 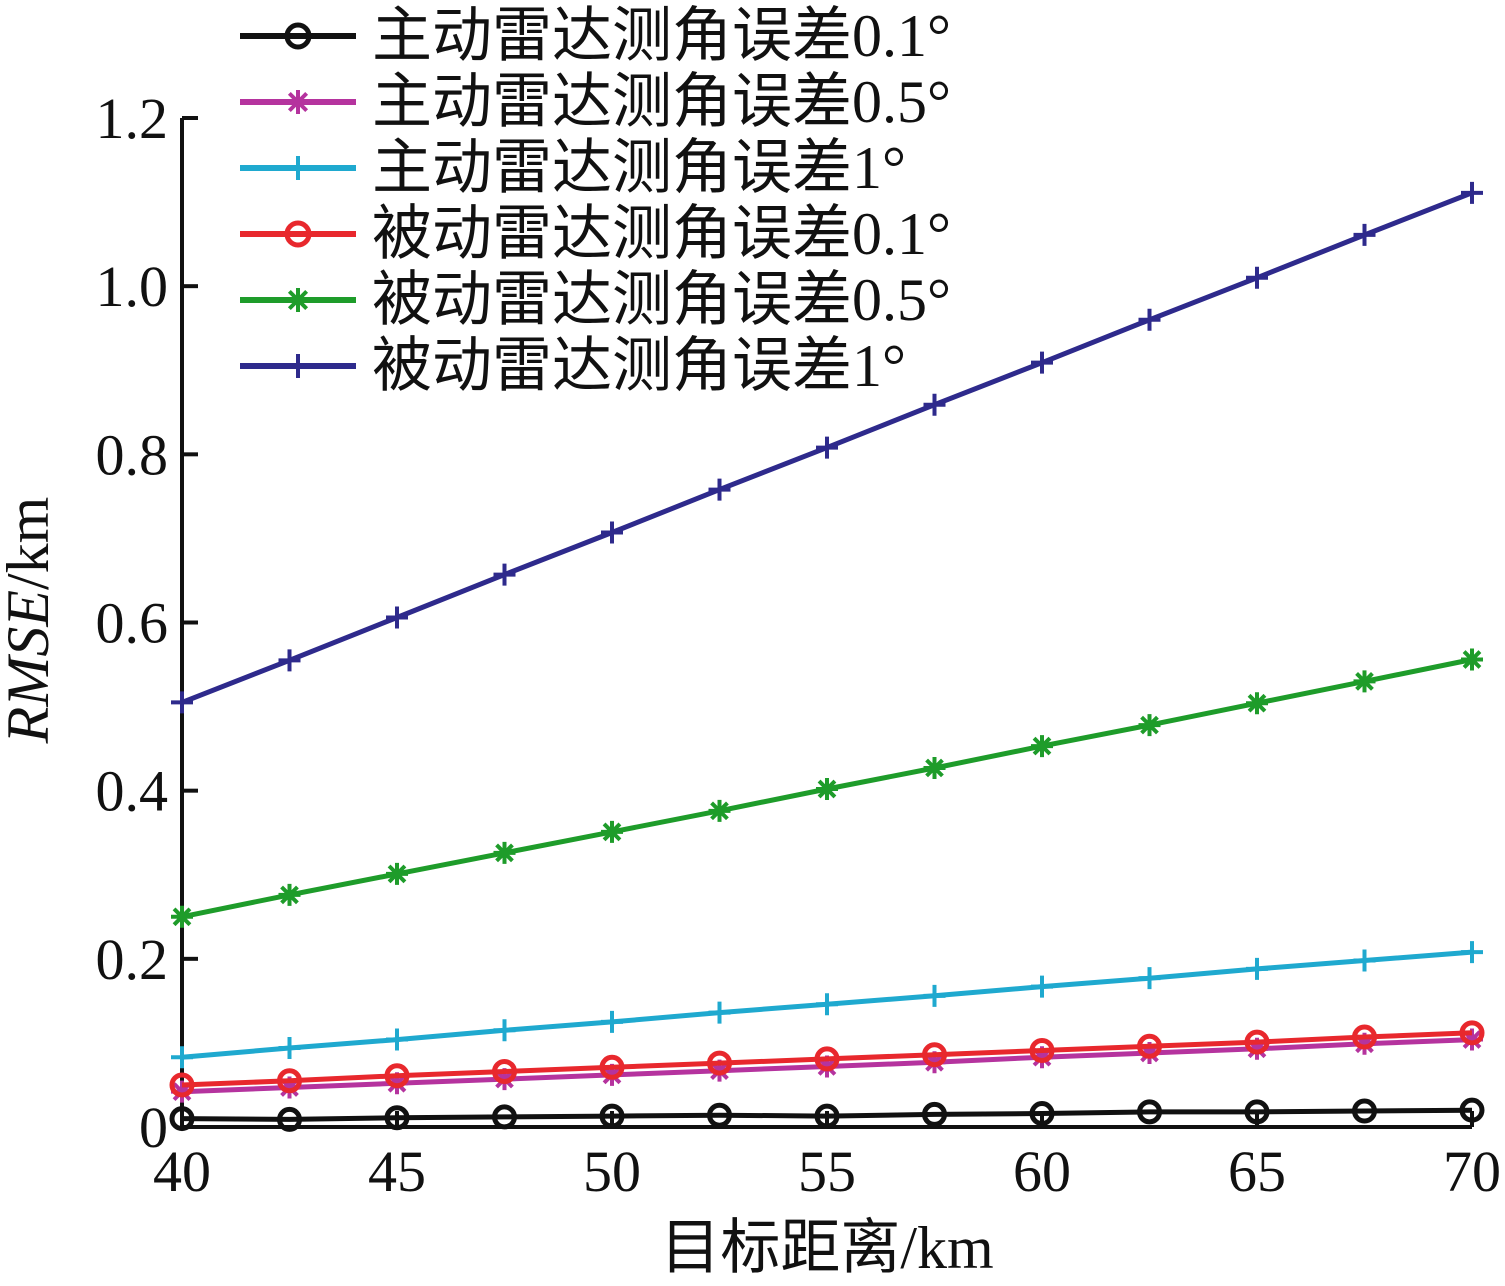 I want to click on y-axis-title-unit: /km, so click(x=30, y=543).